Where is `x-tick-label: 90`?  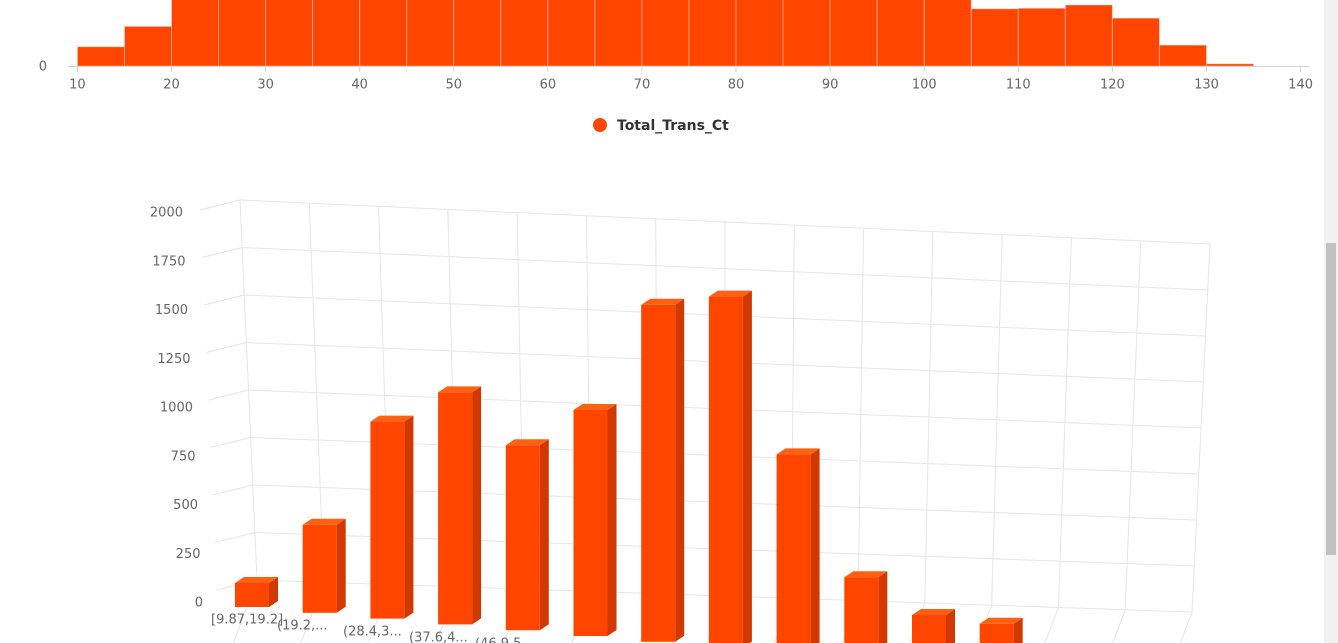
x-tick-label: 90 is located at coordinates (830, 85).